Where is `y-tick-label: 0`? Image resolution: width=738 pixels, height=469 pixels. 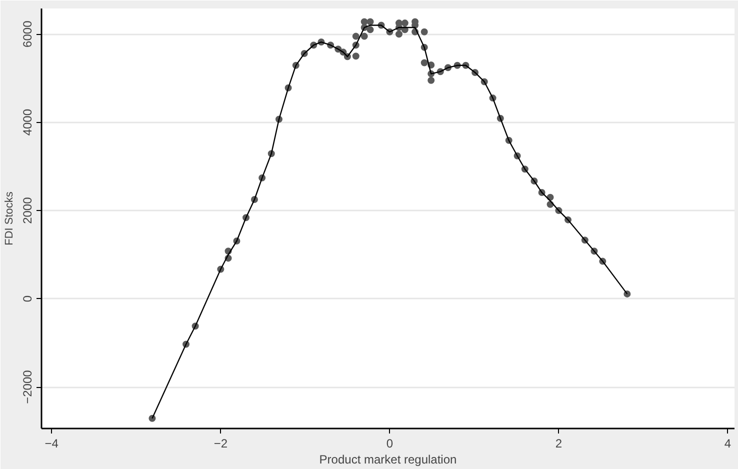 y-tick-label: 0 is located at coordinates (27, 298).